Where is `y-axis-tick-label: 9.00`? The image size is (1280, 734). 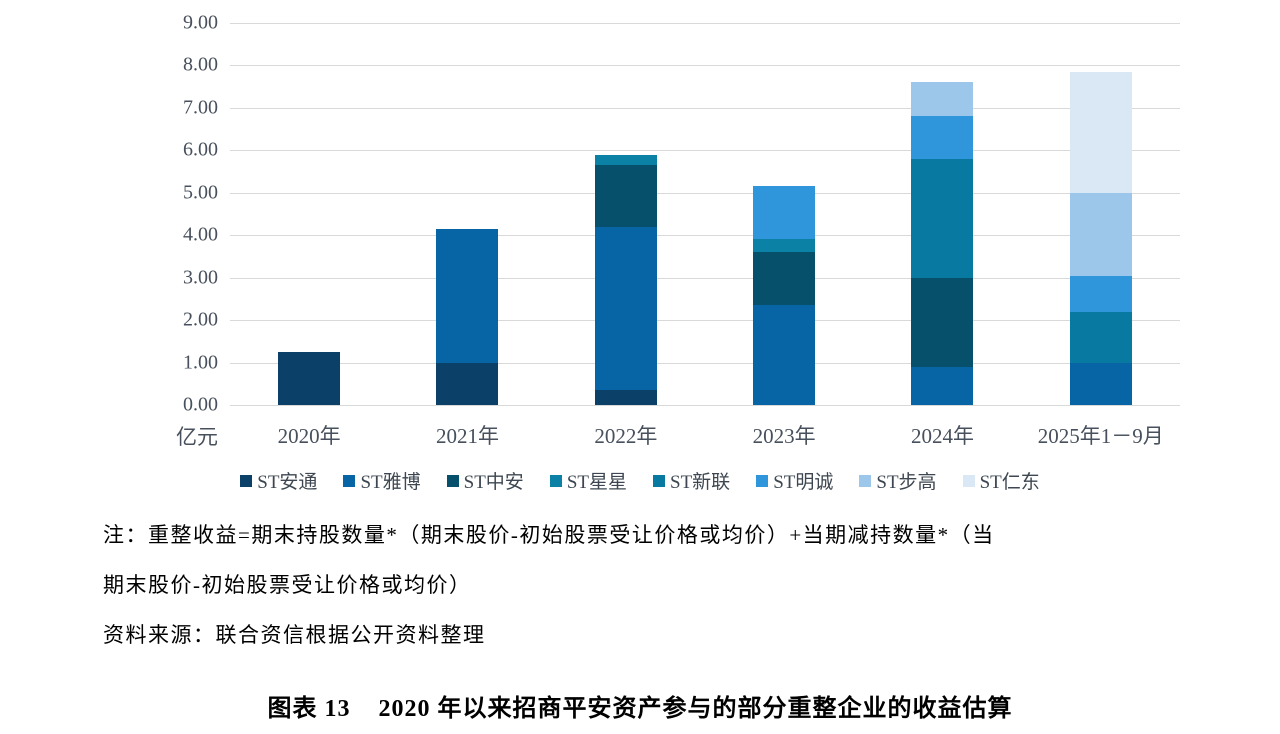
y-axis-tick-label: 9.00 is located at coordinates (200, 22).